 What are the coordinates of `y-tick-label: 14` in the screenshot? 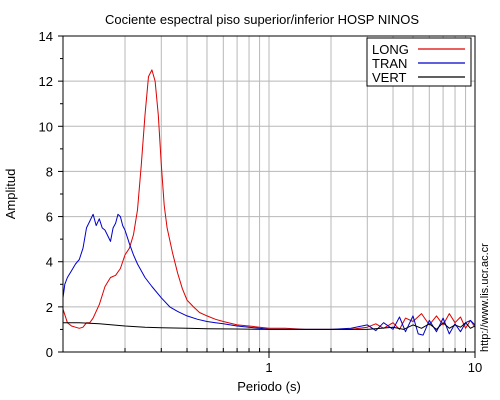 It's located at (46, 36).